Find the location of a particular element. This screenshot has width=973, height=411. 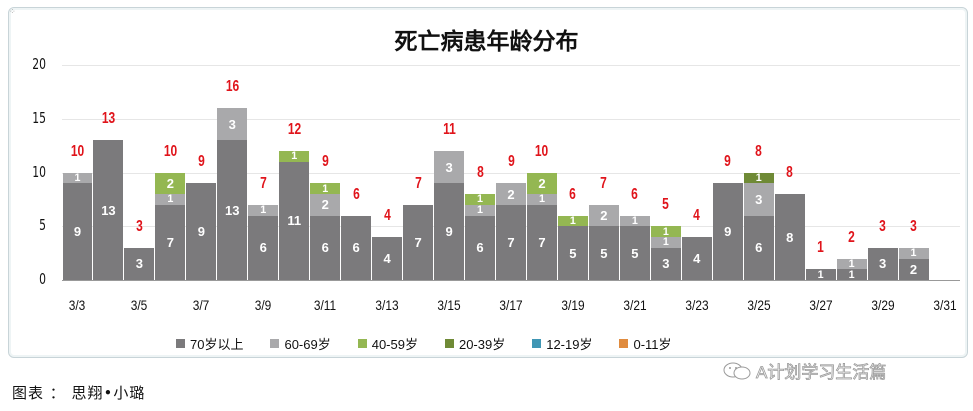

y-tick-label: 5 is located at coordinates (42, 225).